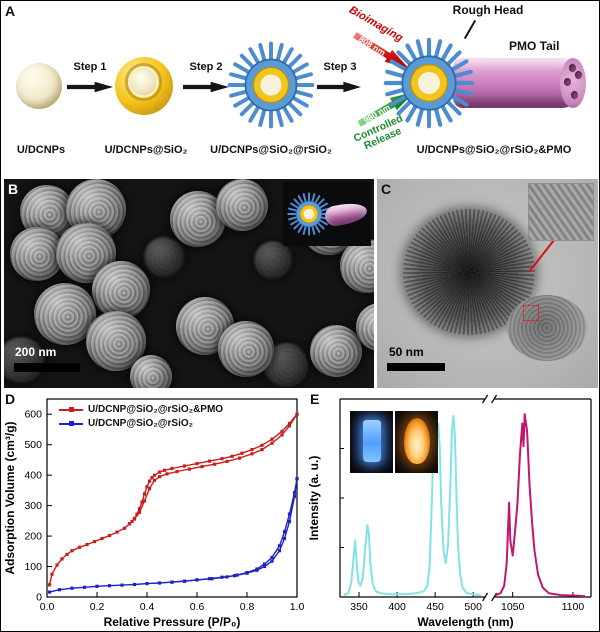 The image size is (600, 632). Describe the element at coordinates (359, 607) in the screenshot. I see `svg-text: 350` at that location.